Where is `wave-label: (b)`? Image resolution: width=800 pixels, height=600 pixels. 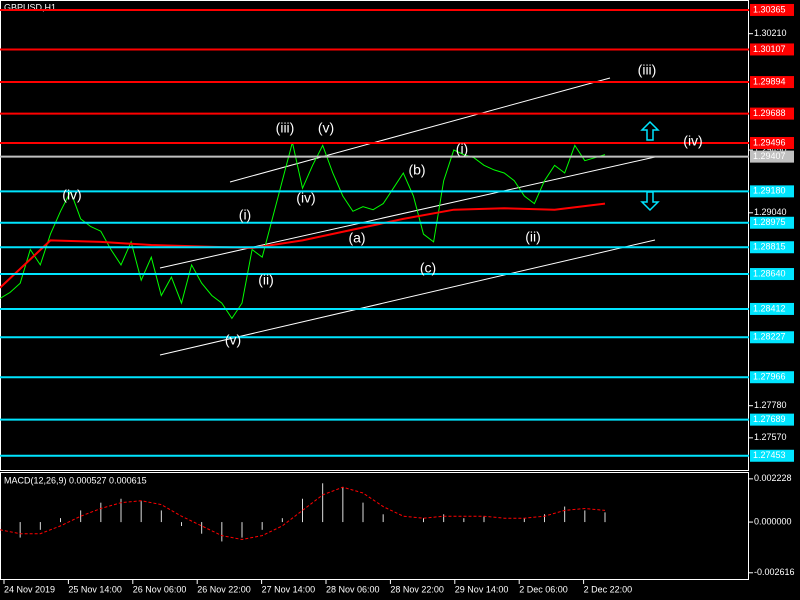
wave-label: (b) is located at coordinates (416, 170).